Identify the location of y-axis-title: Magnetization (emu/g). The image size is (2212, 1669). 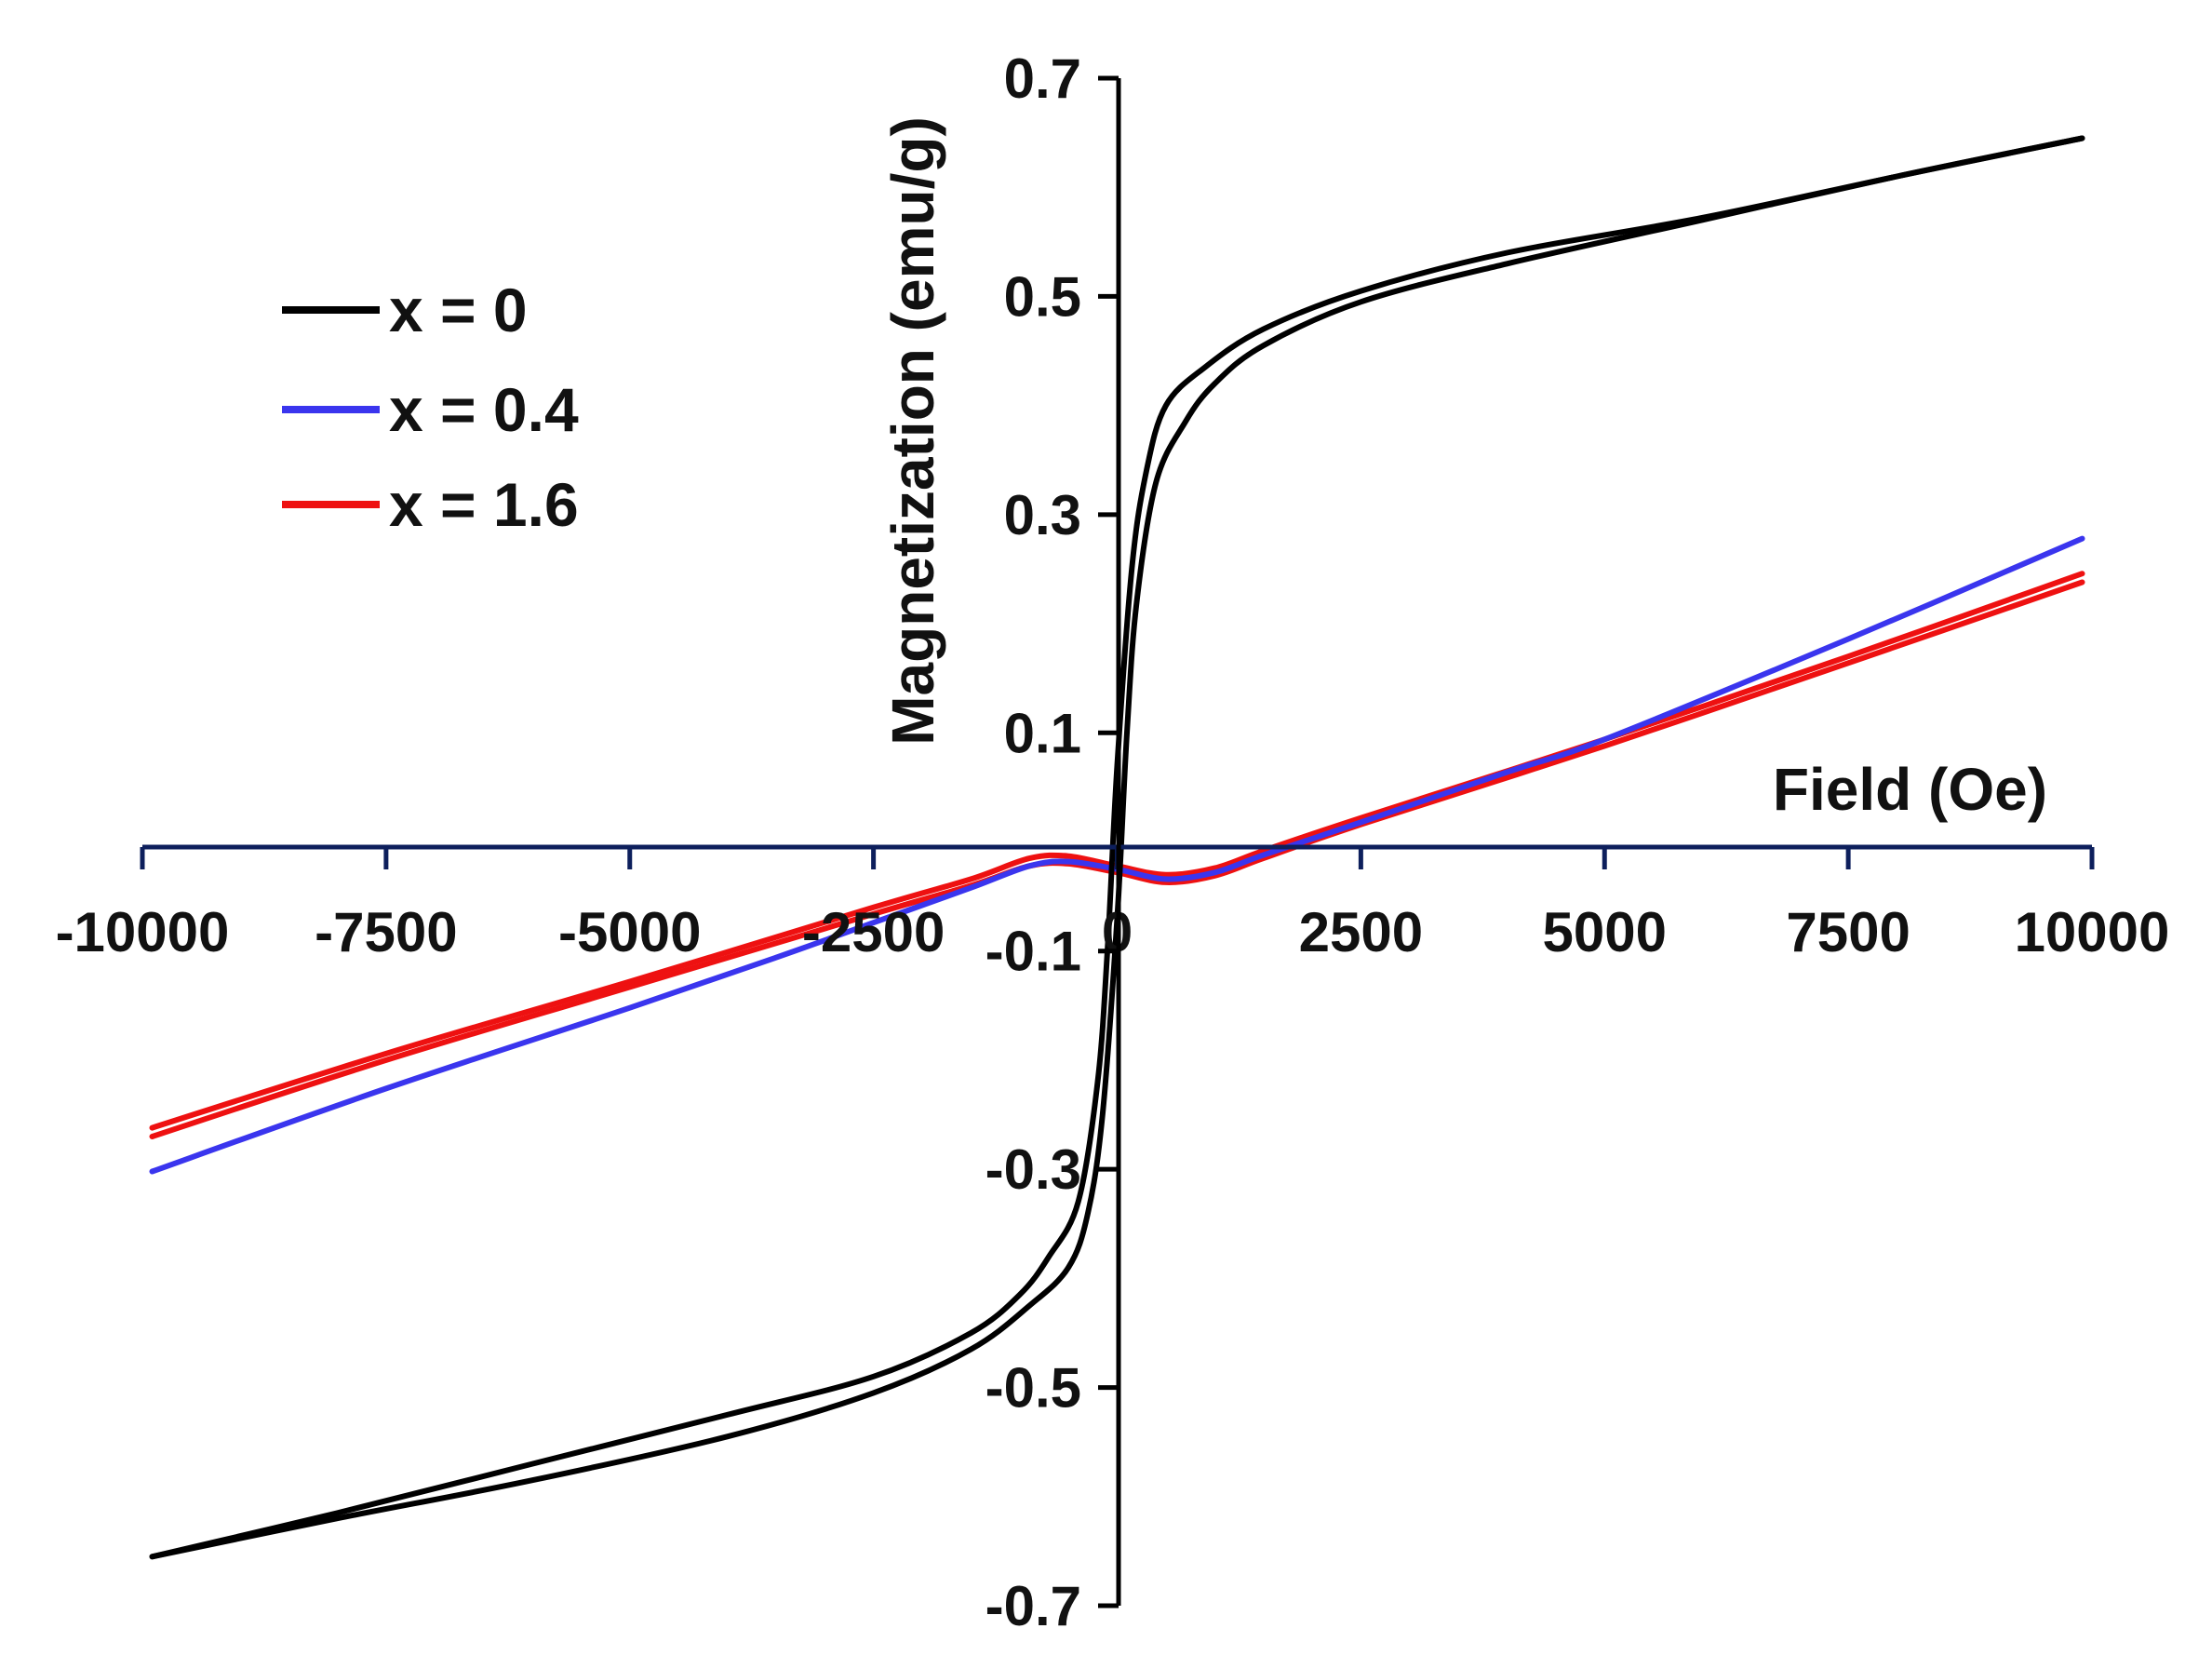
(912, 431).